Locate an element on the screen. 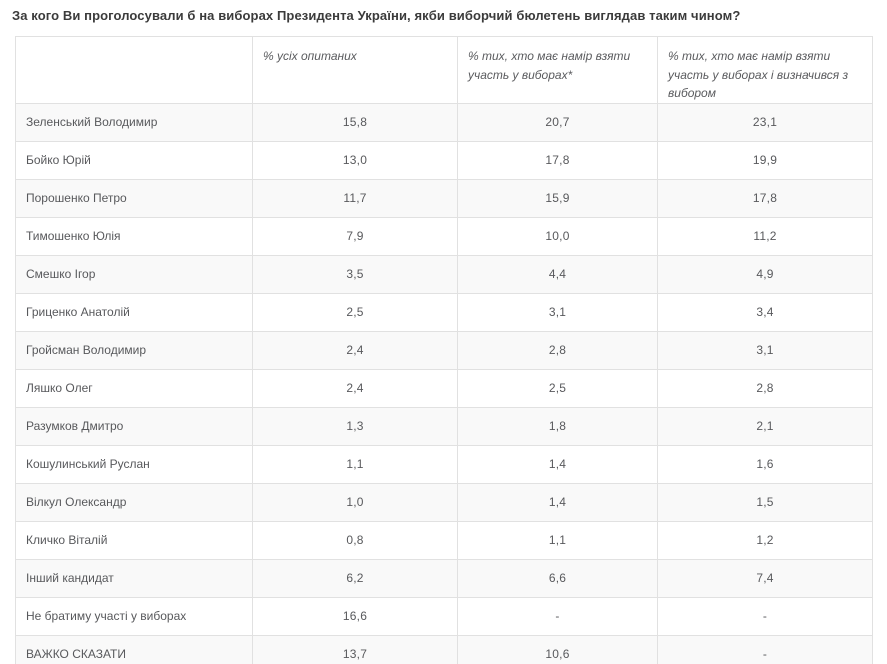 The height and width of the screenshot is (664, 887). value-cell: 4,4 is located at coordinates (557, 274).